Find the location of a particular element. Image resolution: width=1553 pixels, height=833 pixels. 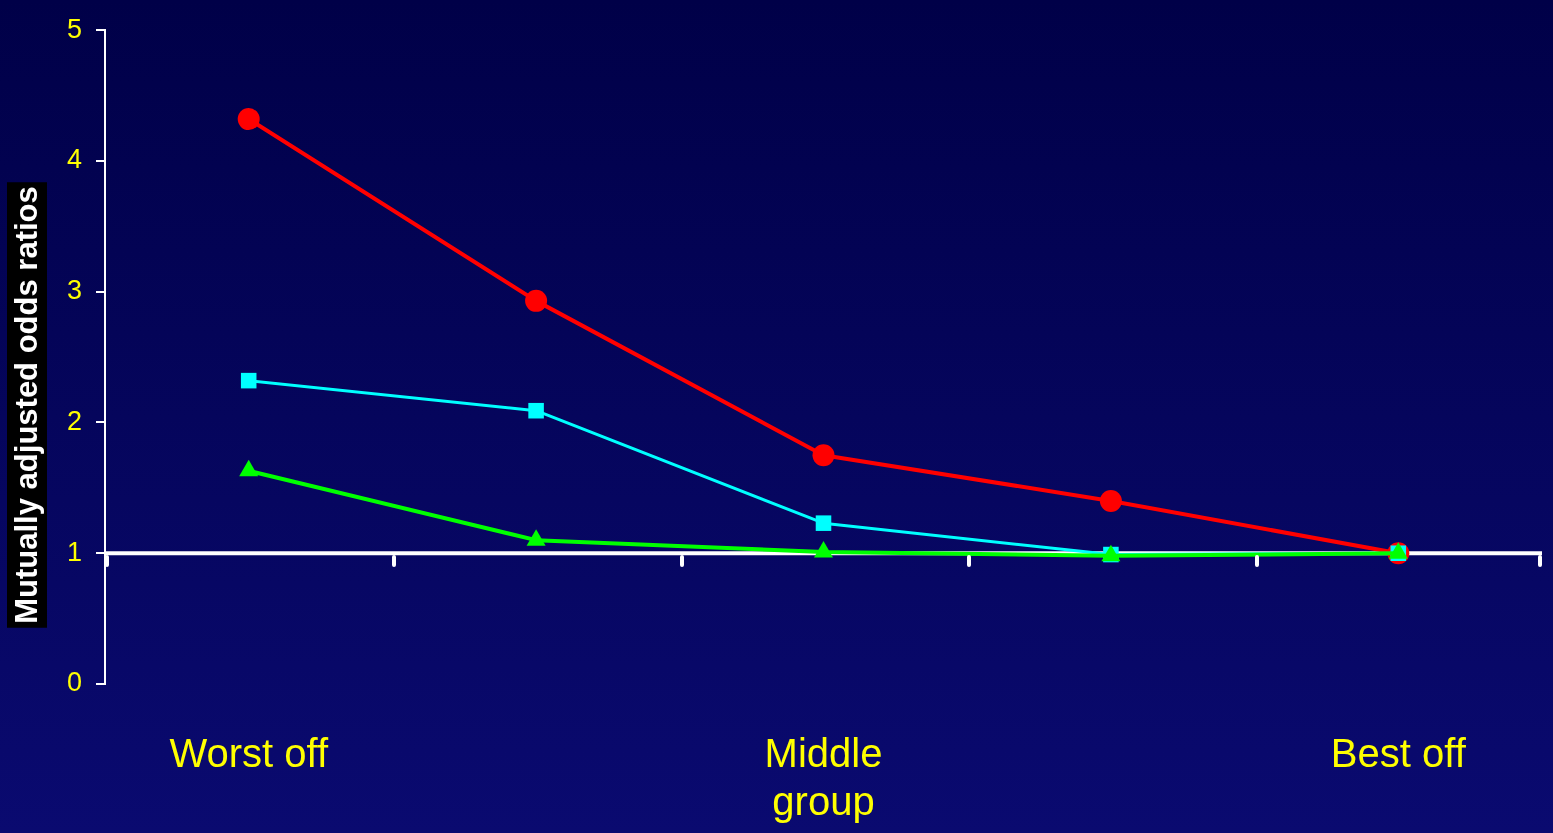

x-tick-label: Best off is located at coordinates (1398, 753).